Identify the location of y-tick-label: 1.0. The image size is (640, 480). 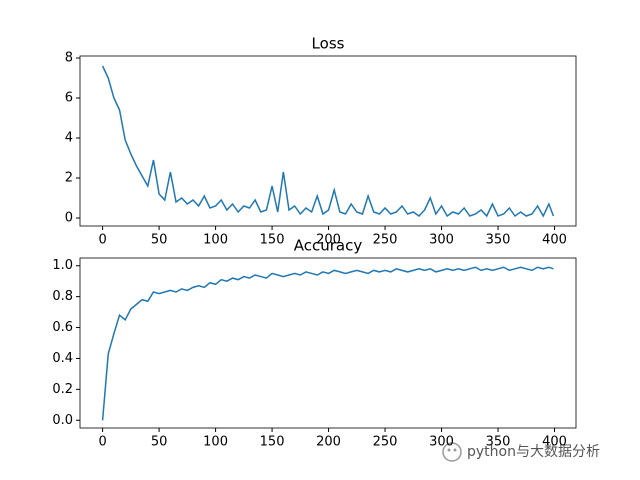
(62, 265).